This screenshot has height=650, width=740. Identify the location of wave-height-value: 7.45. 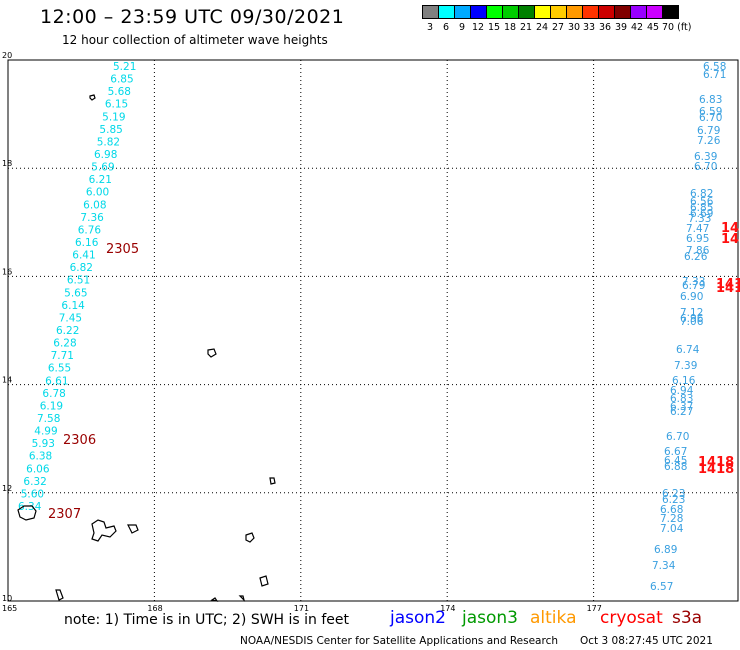
(70, 318).